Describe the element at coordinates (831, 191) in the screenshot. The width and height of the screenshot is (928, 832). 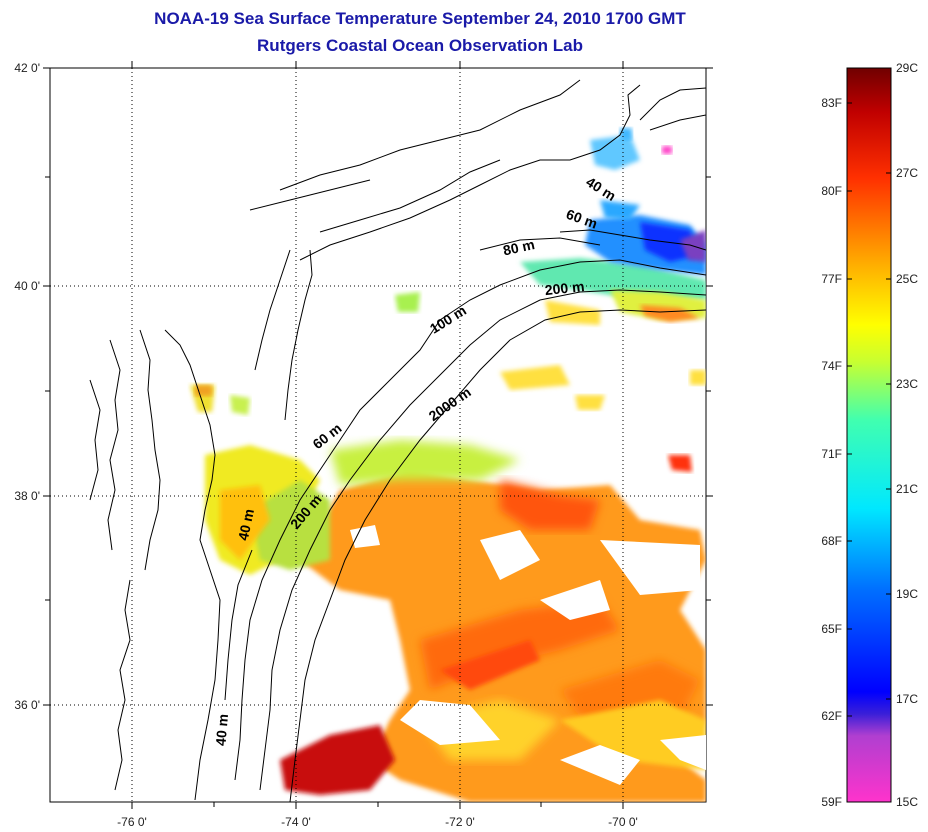
I see `colorbar-f-label: 80F` at that location.